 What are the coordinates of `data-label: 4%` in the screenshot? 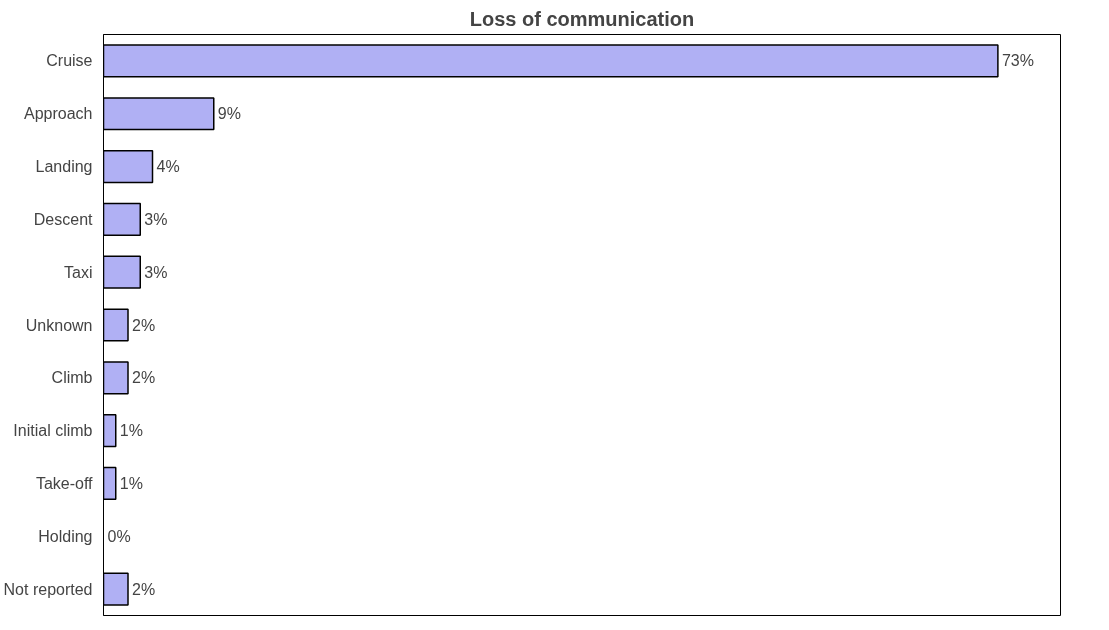 It's located at (168, 167).